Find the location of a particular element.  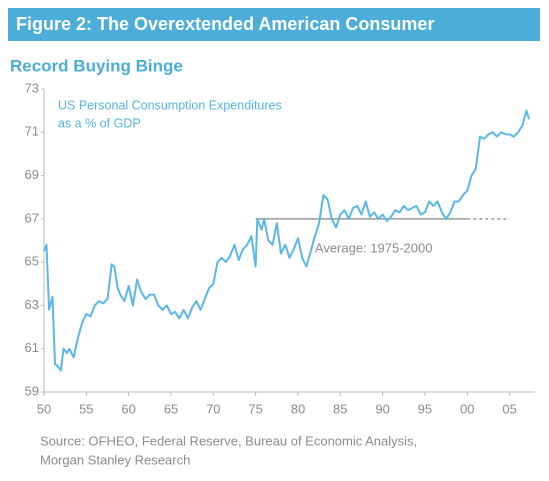

y-tick-label: 61 is located at coordinates (32, 347).